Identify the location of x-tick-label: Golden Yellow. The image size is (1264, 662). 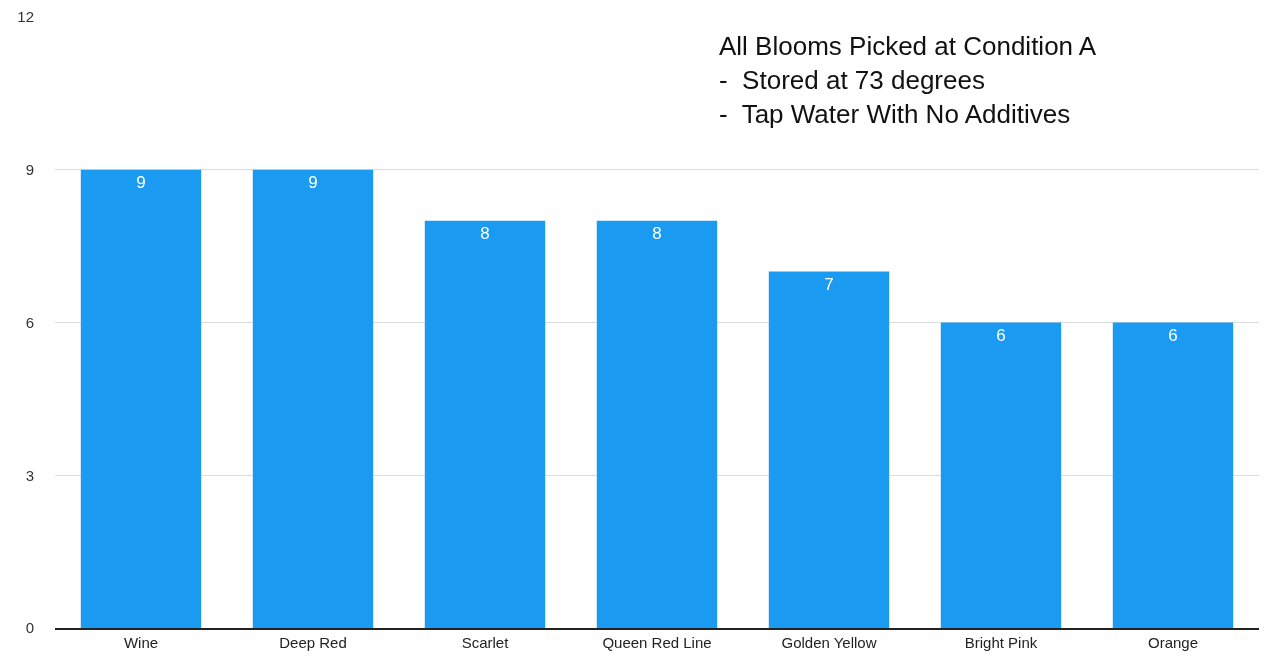
(829, 642).